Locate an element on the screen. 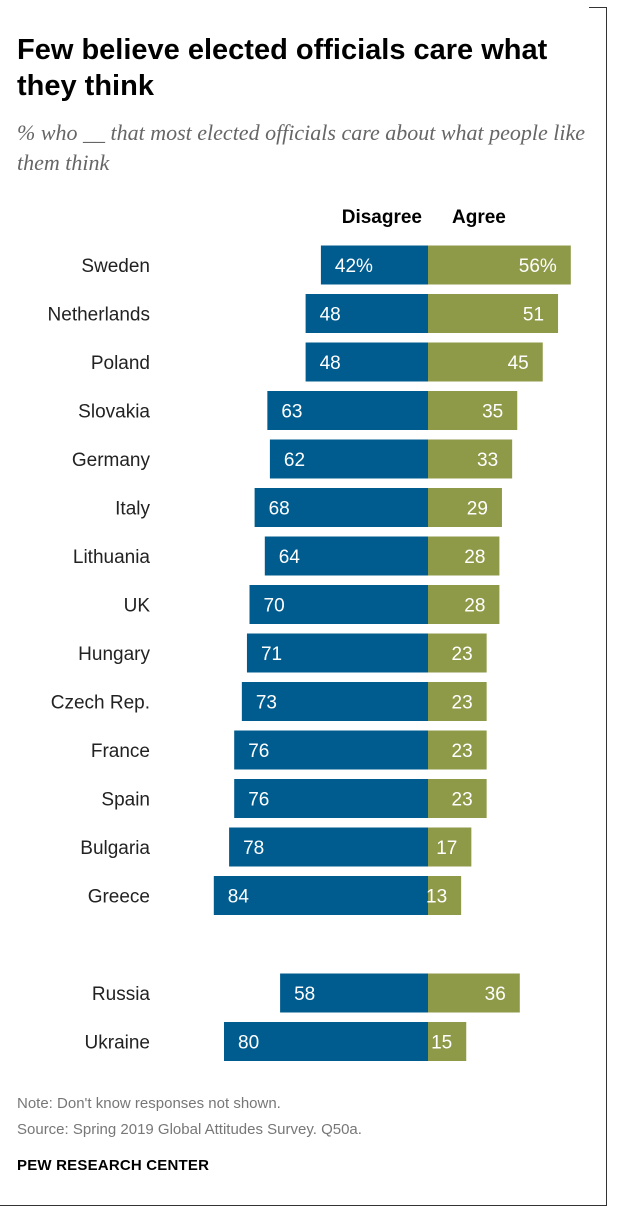 The image size is (620, 1212). legend-agree: Agree is located at coordinates (479, 217).